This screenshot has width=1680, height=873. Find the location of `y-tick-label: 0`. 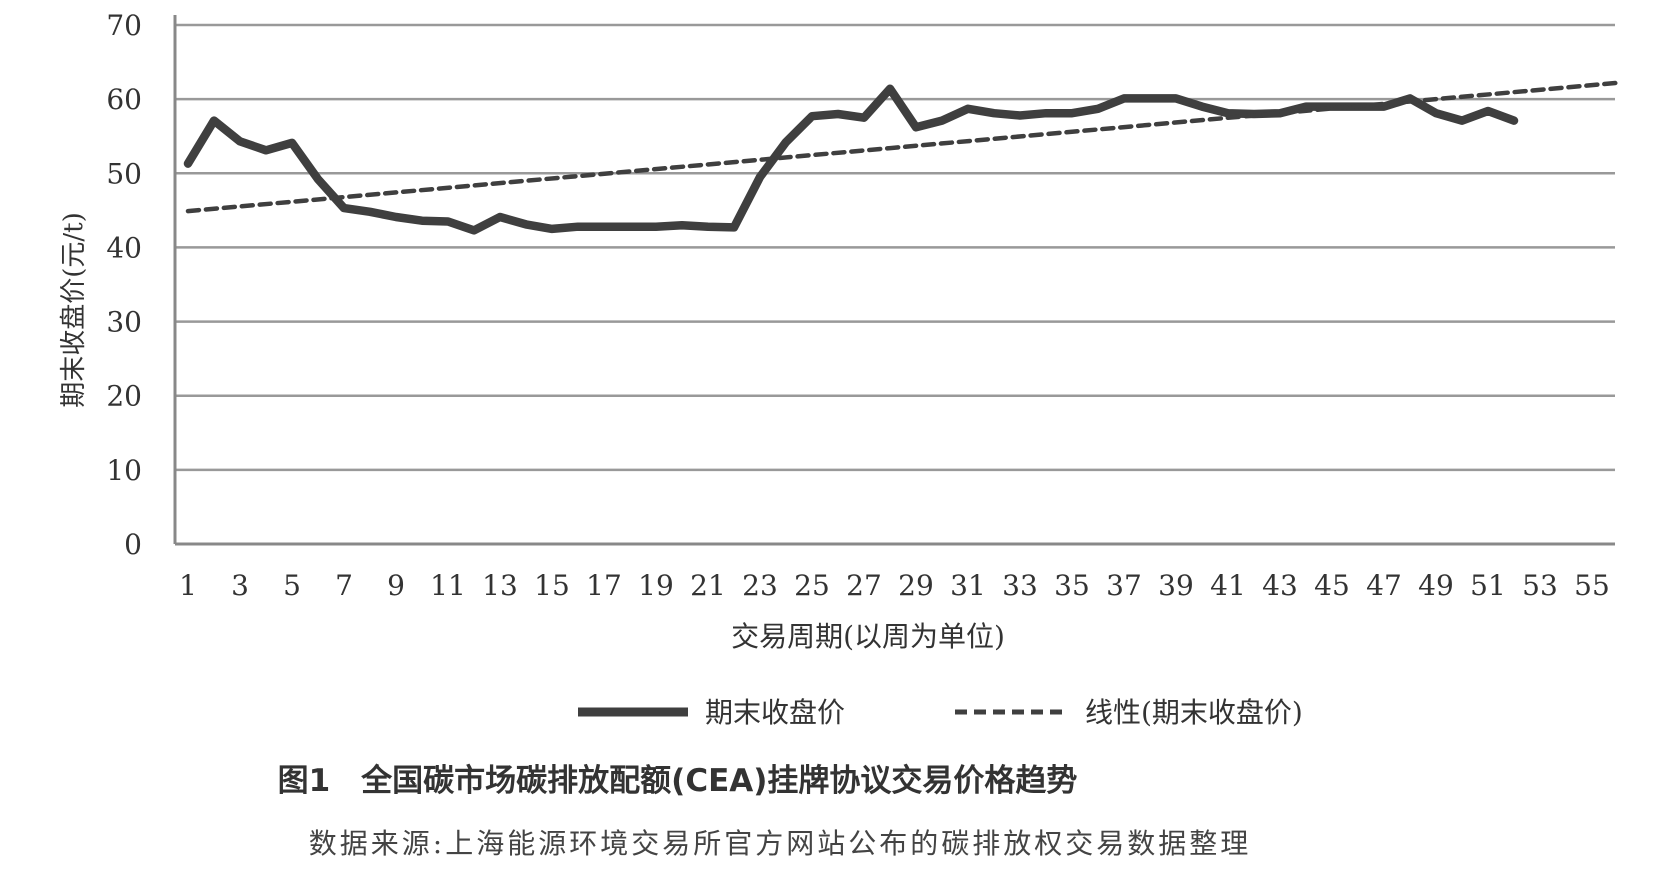

y-tick-label: 0 is located at coordinates (133, 544).